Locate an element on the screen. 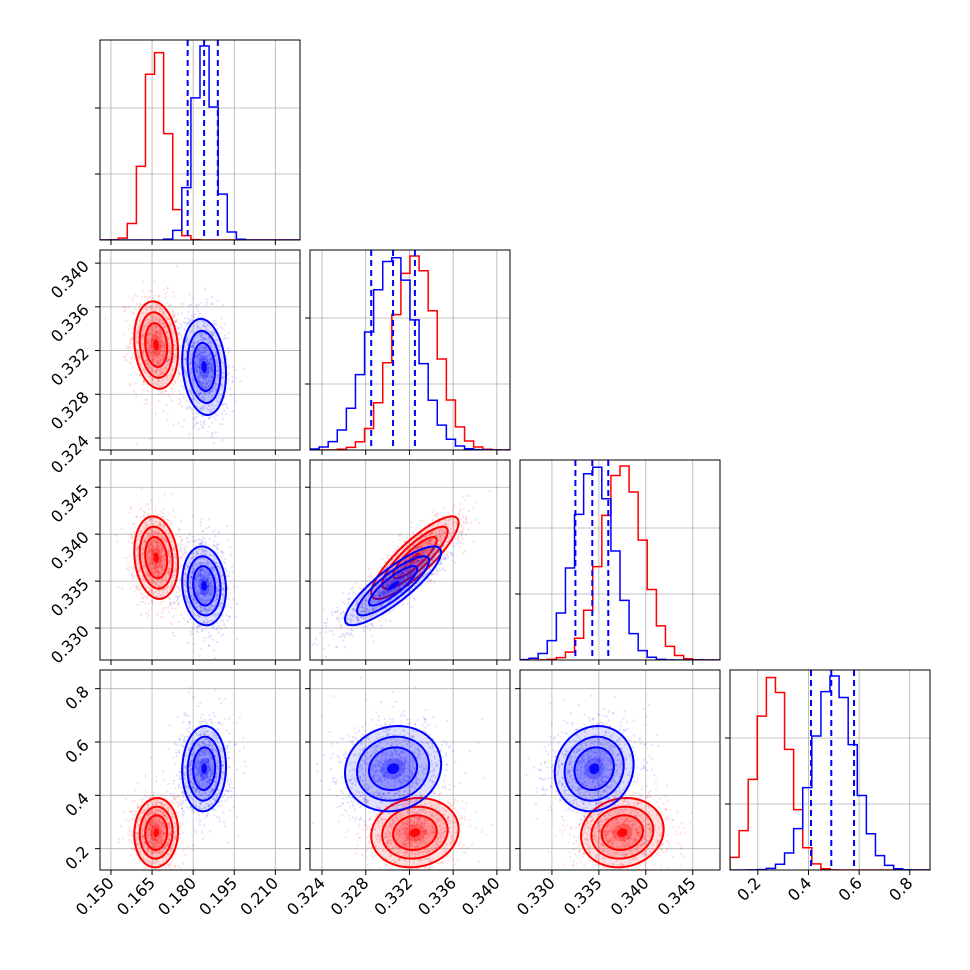 The width and height of the screenshot is (970, 970). panel-content is located at coordinates (200, 140).